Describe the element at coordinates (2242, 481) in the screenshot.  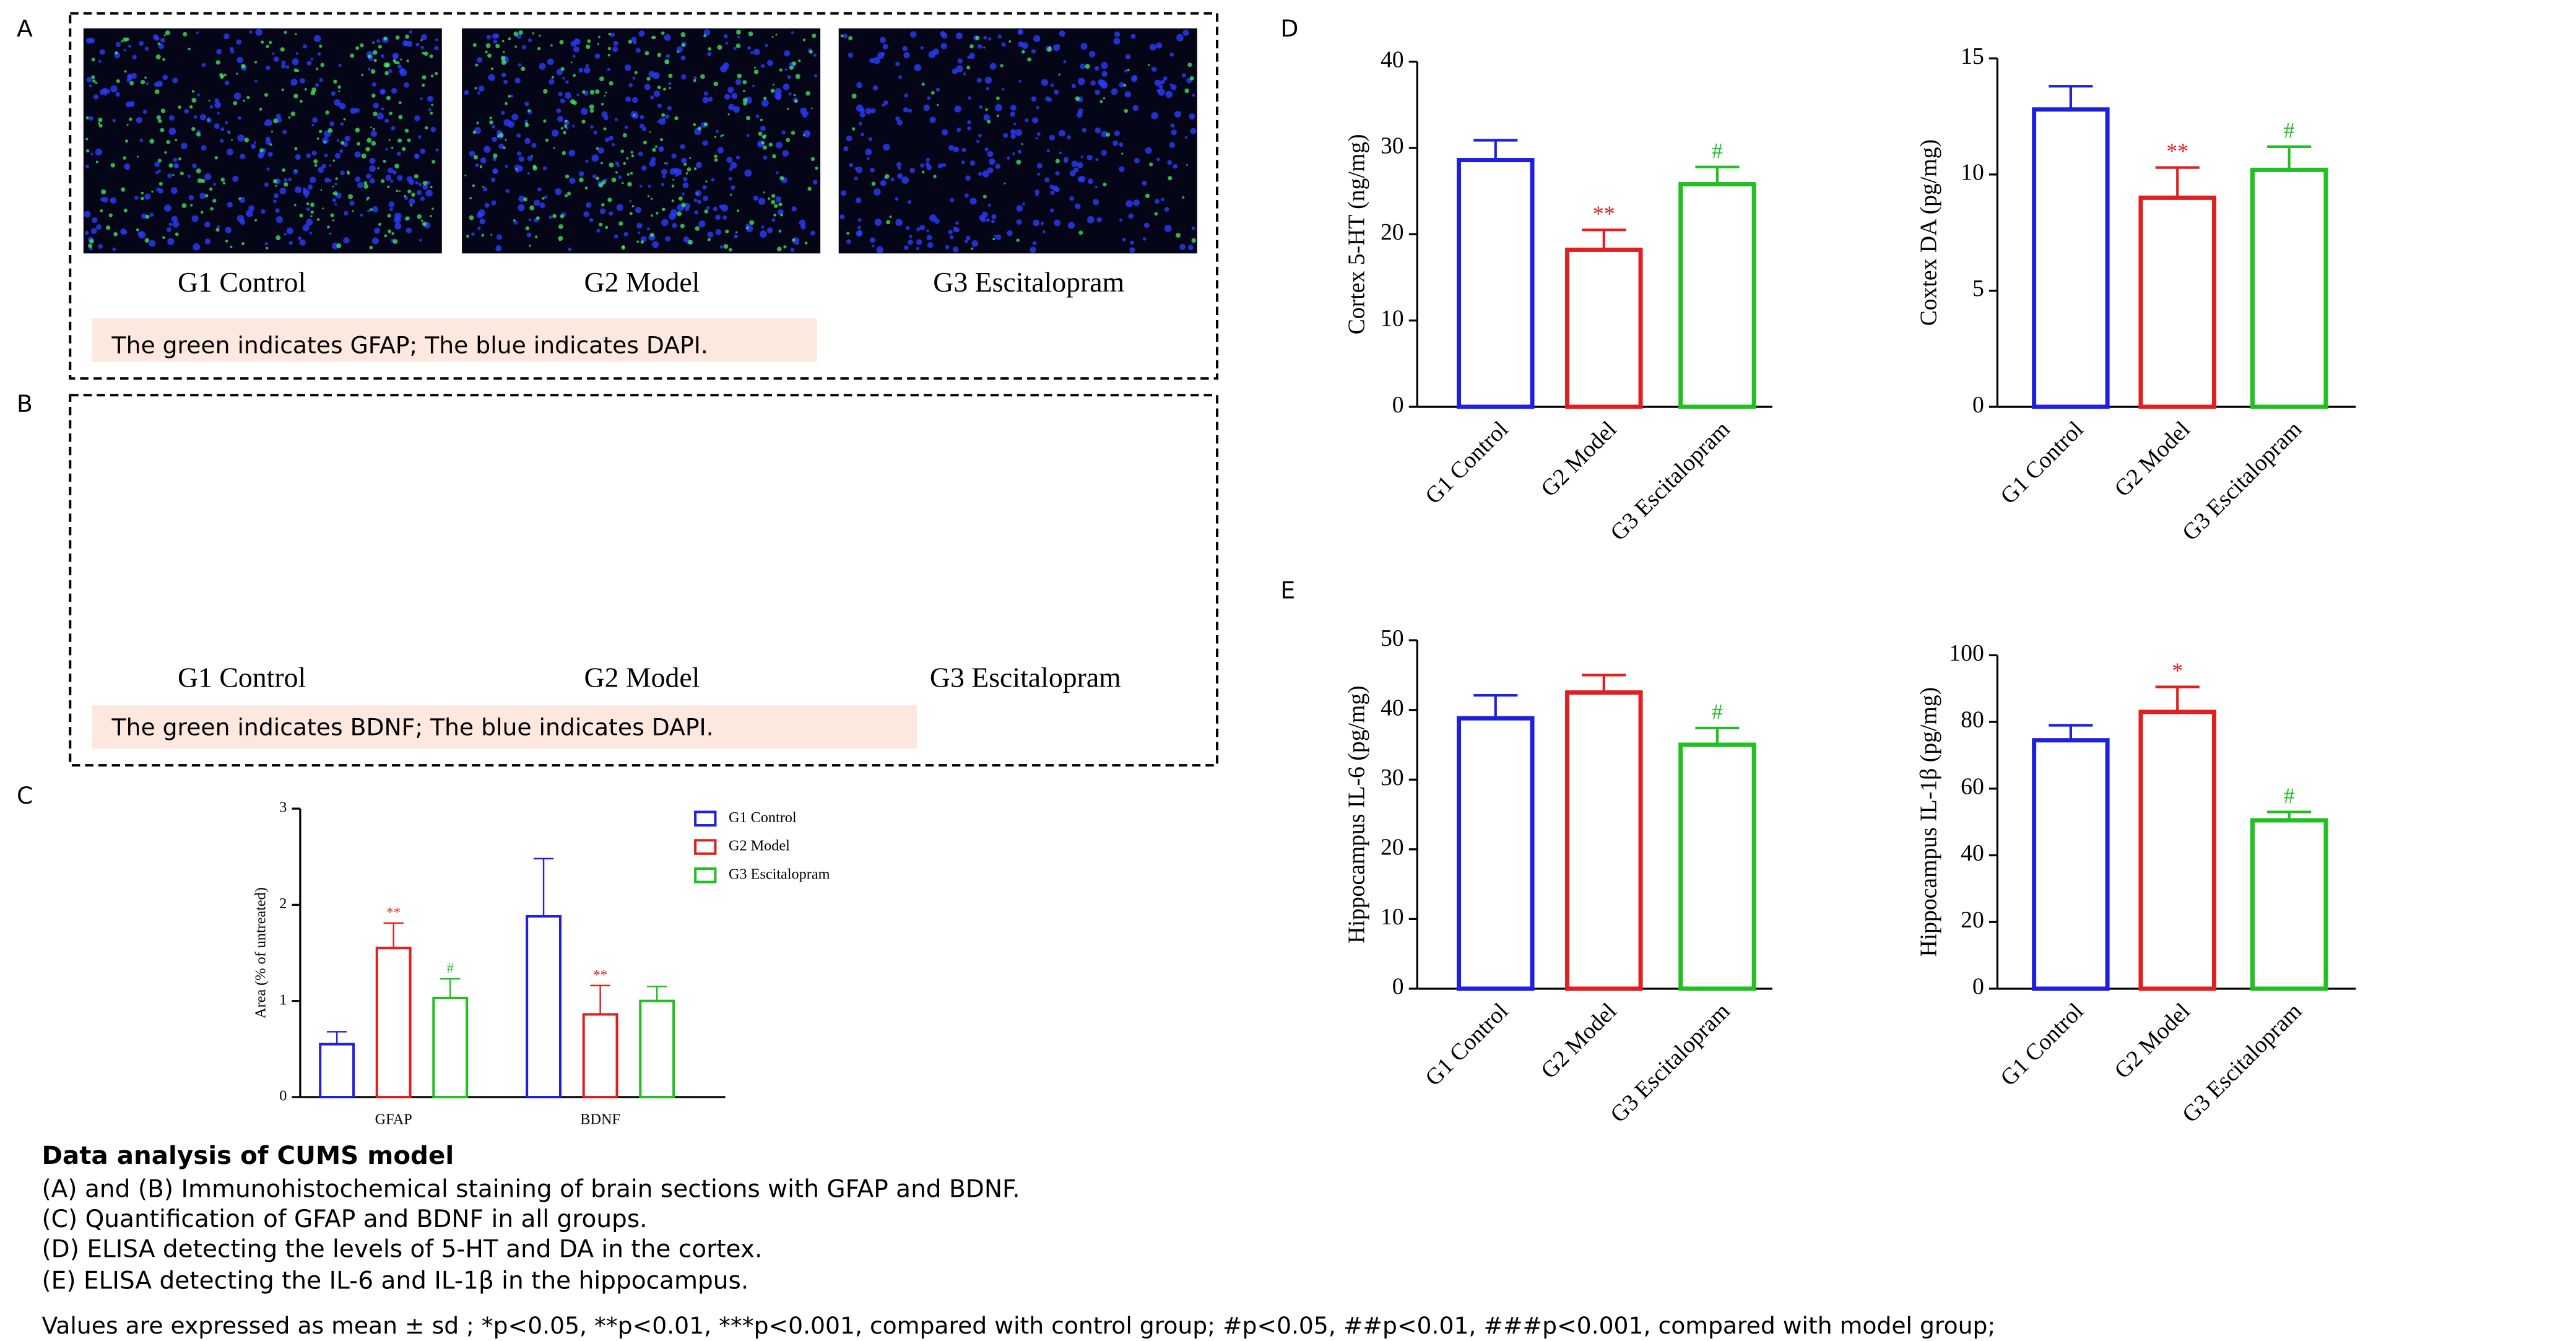
I see `x-tick-label: G3 Escitalopram` at that location.